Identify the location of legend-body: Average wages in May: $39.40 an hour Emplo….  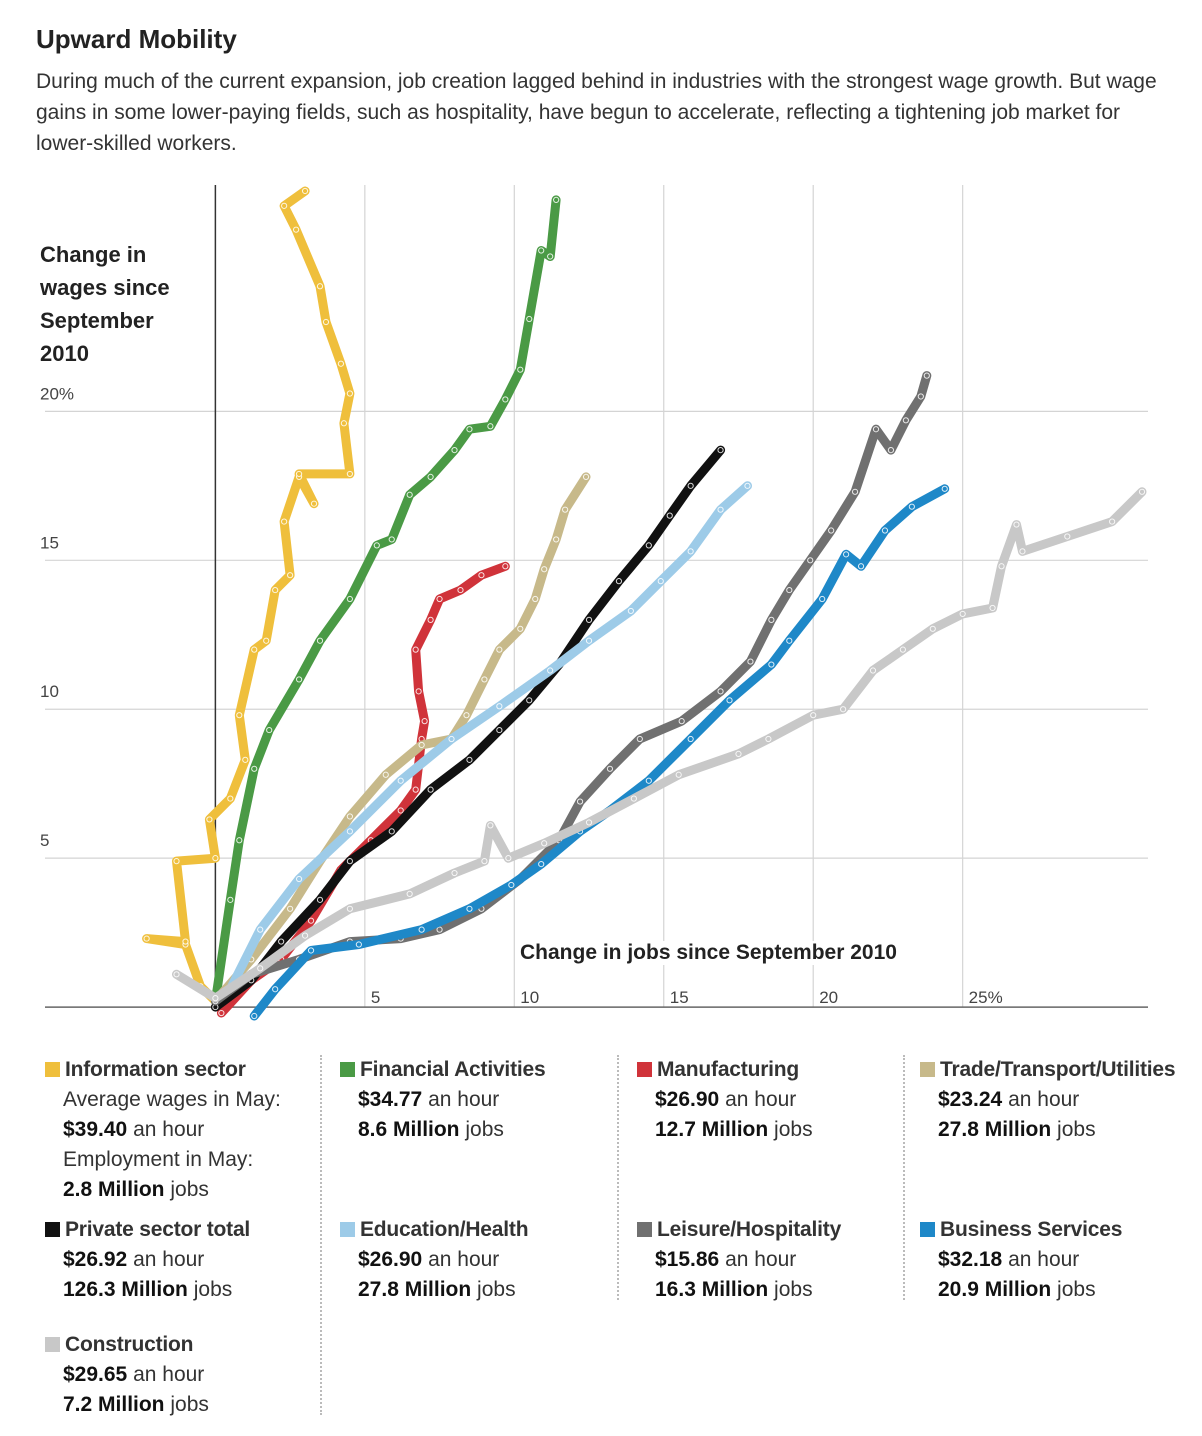
(163, 1145).